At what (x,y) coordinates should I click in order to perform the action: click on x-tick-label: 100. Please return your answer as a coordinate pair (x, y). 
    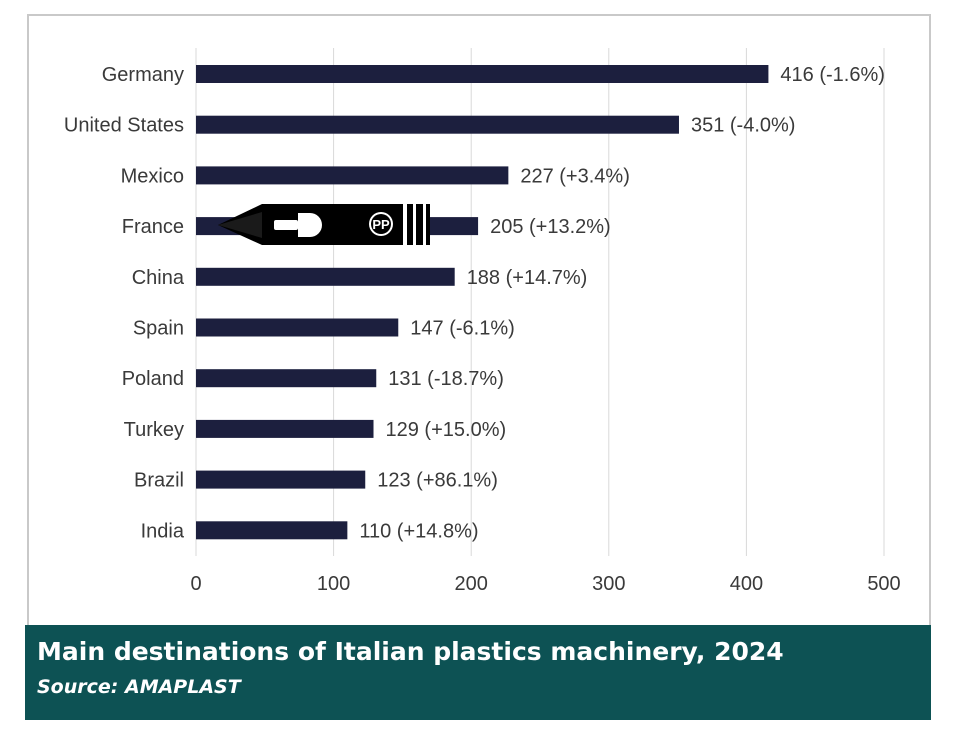
    Looking at the image, I should click on (333, 584).